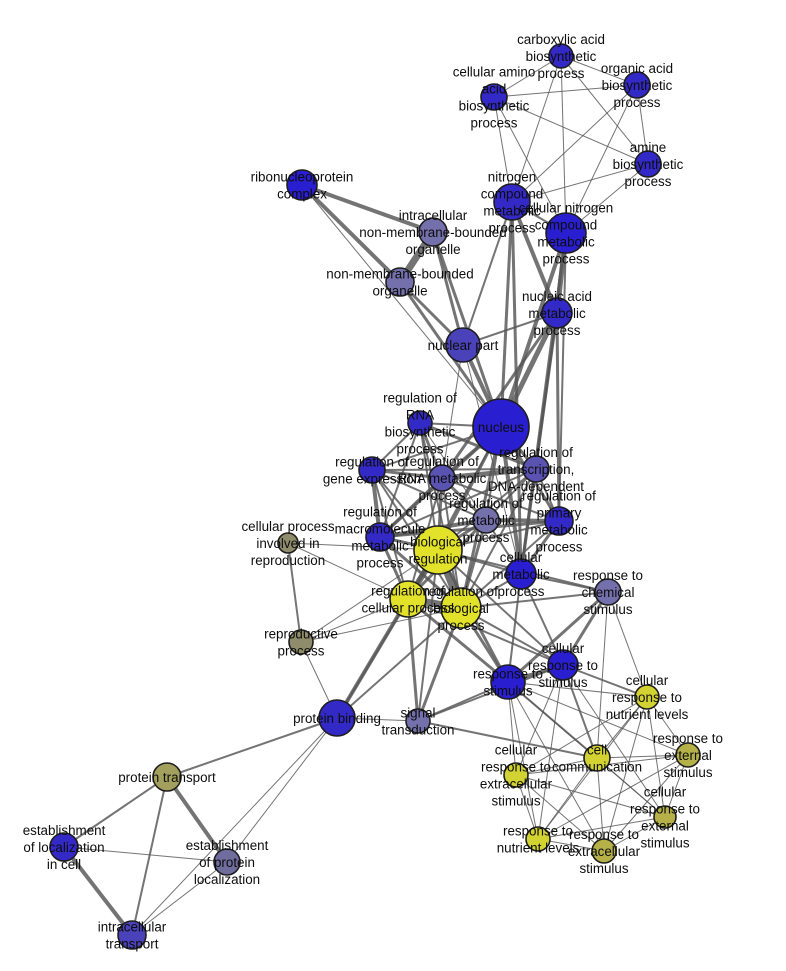 The image size is (786, 971). I want to click on node-label-nu: nucleus, so click(501, 427).